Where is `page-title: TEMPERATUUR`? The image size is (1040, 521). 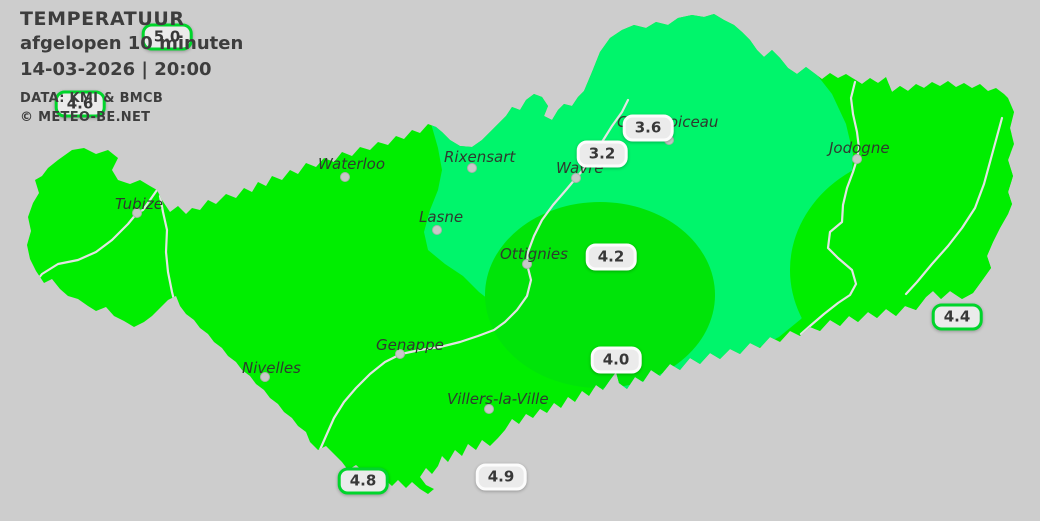
page-title: TEMPERATUUR is located at coordinates (102, 19).